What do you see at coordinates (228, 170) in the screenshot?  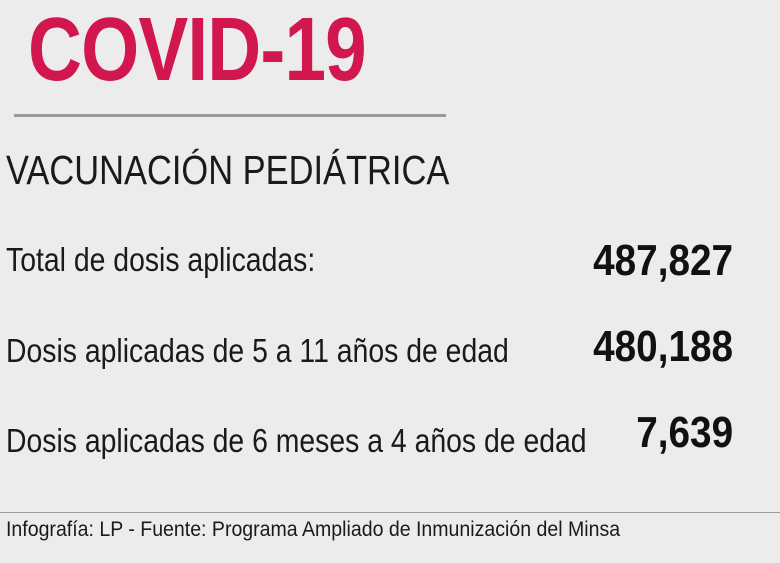 I see `section-subtitle: VACUNACIÓN PEDIÁTRICA` at bounding box center [228, 170].